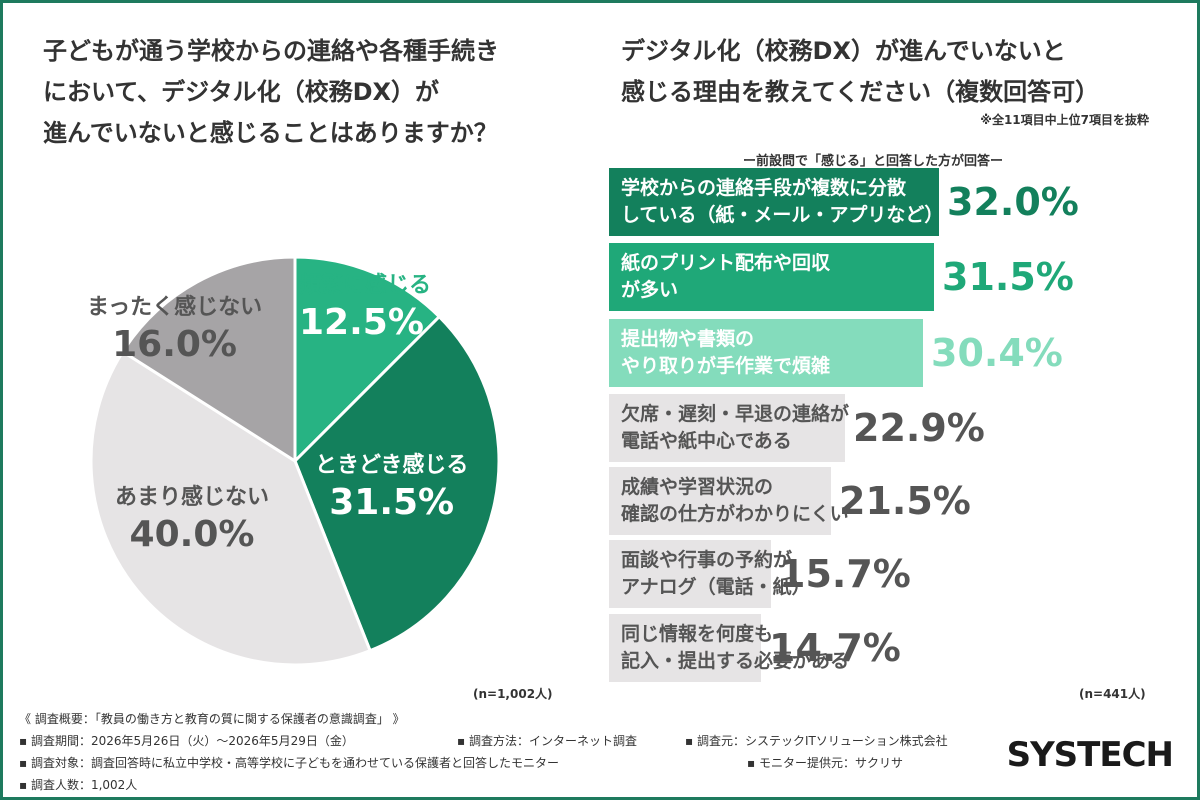 The height and width of the screenshot is (800, 1200). Describe the element at coordinates (735, 661) in the screenshot. I see `bar-label-line: 記入・提出する必要がある` at that location.